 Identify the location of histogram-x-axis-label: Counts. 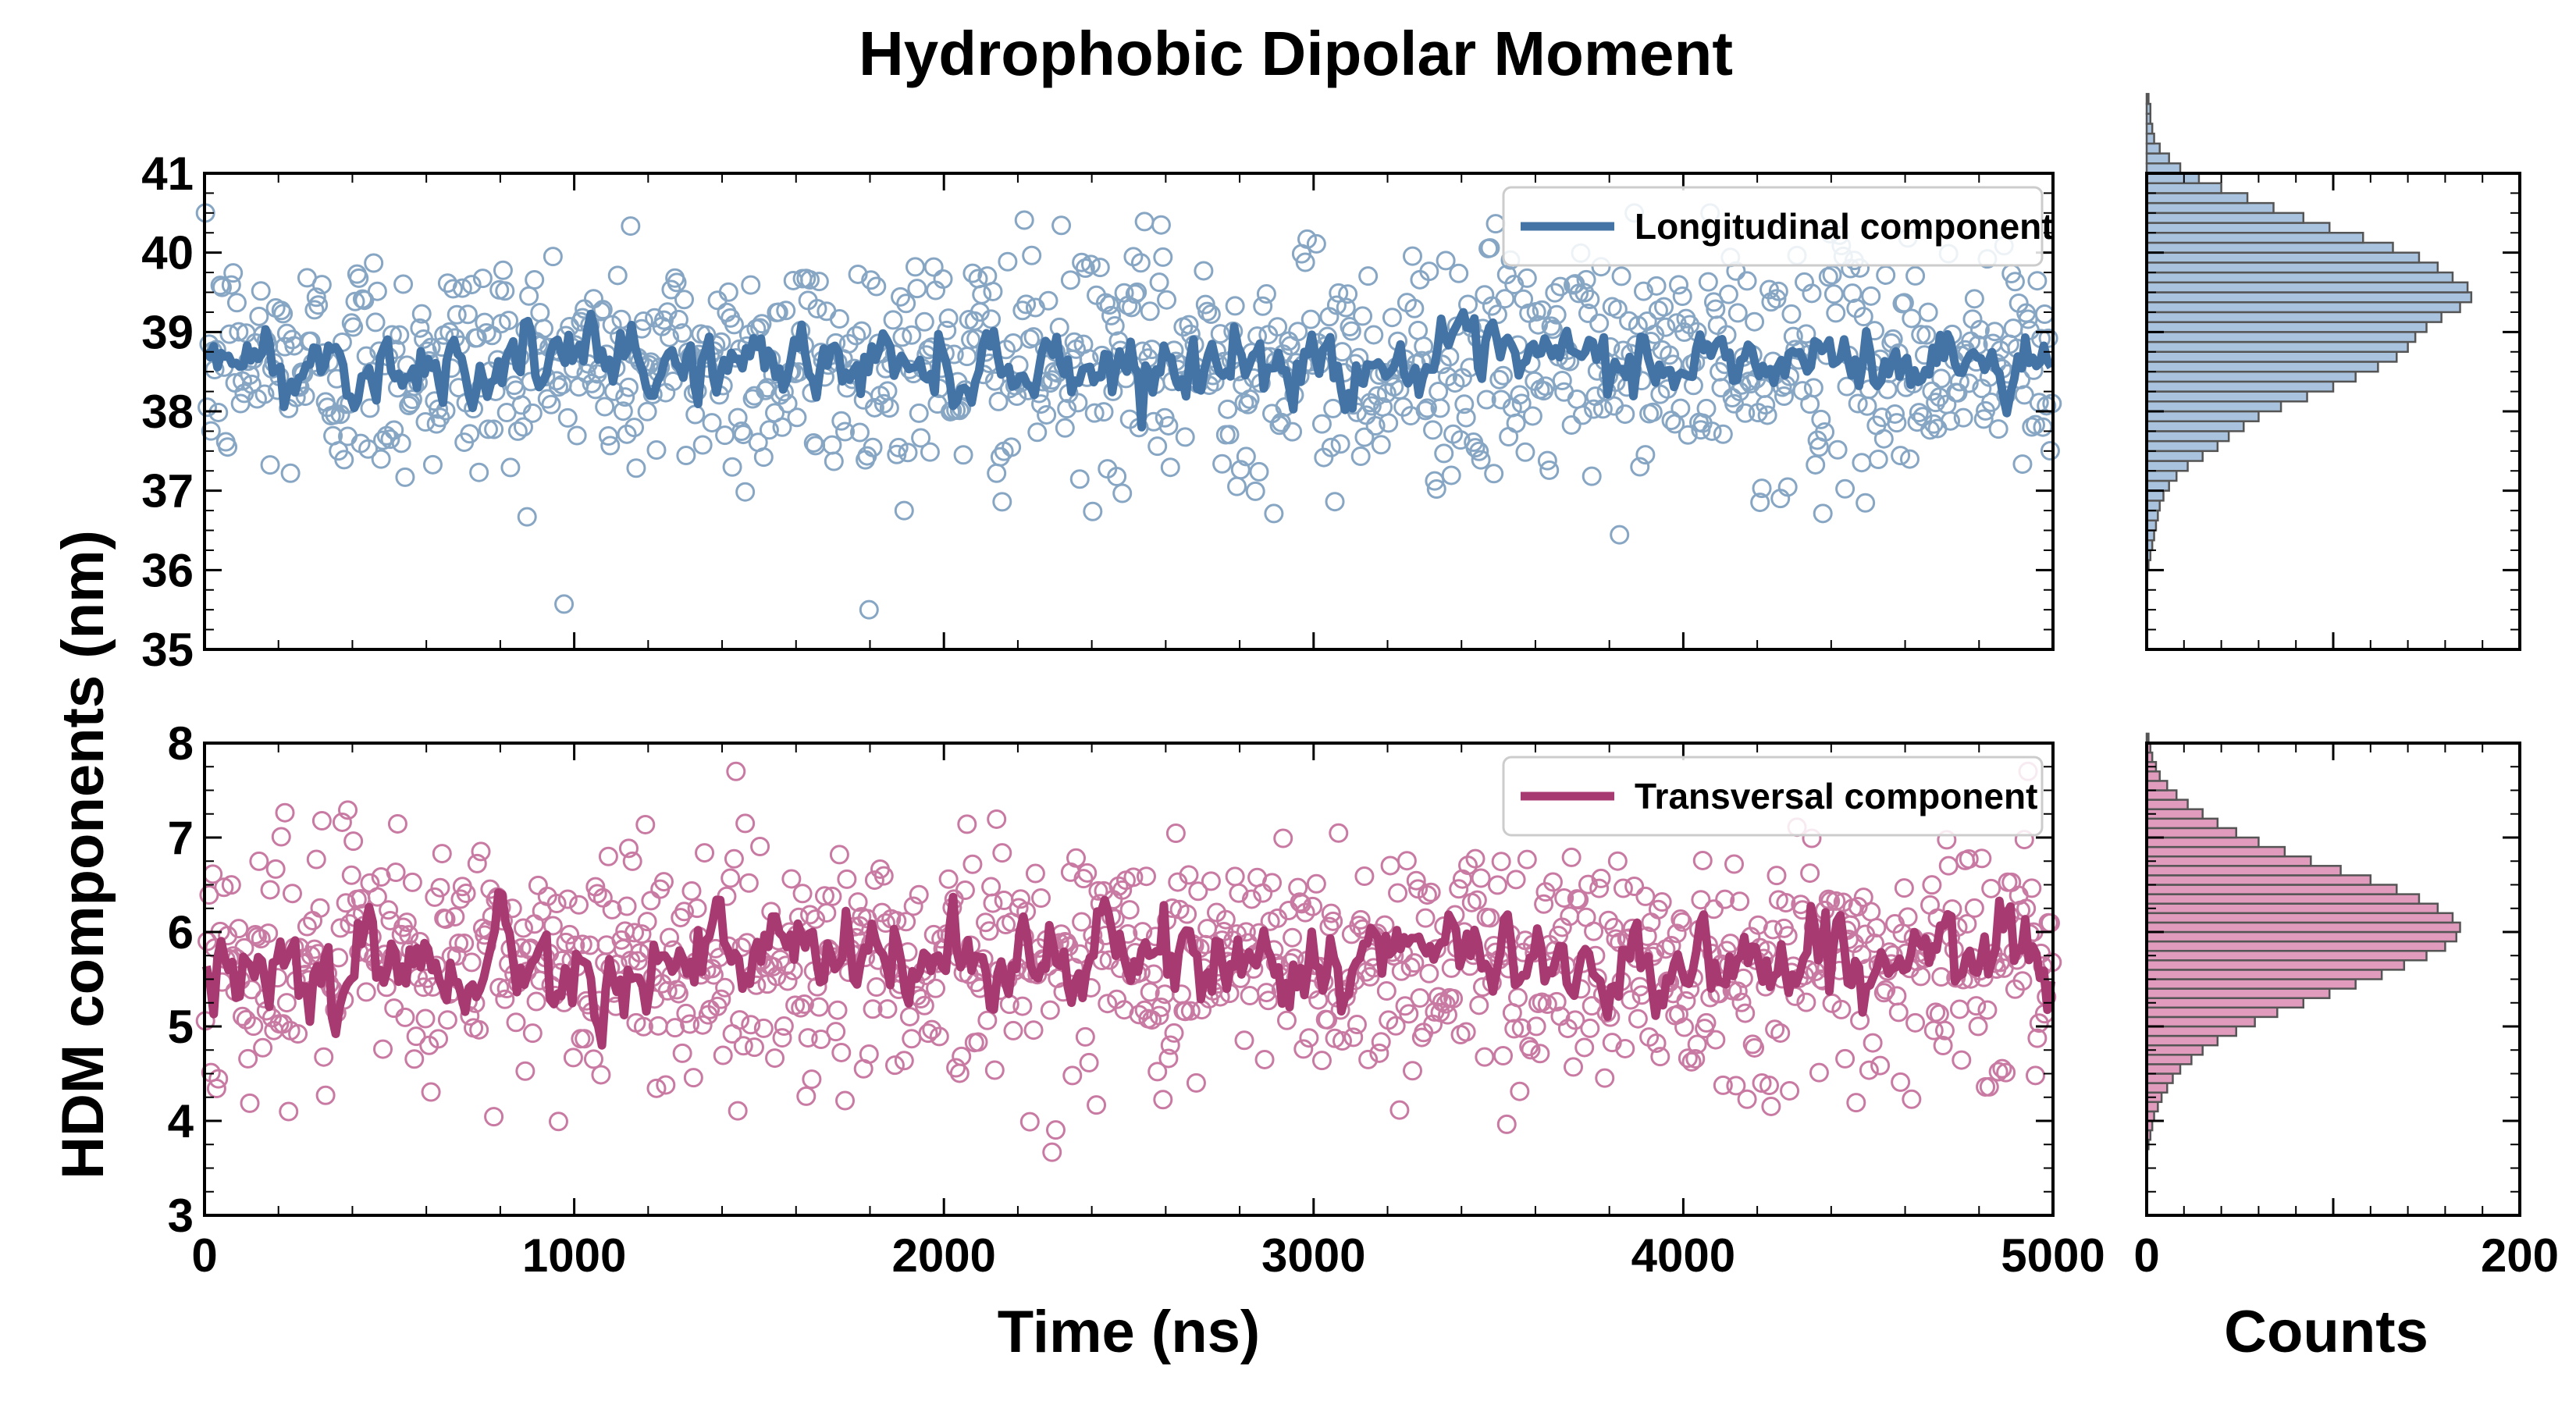
(2326, 1332).